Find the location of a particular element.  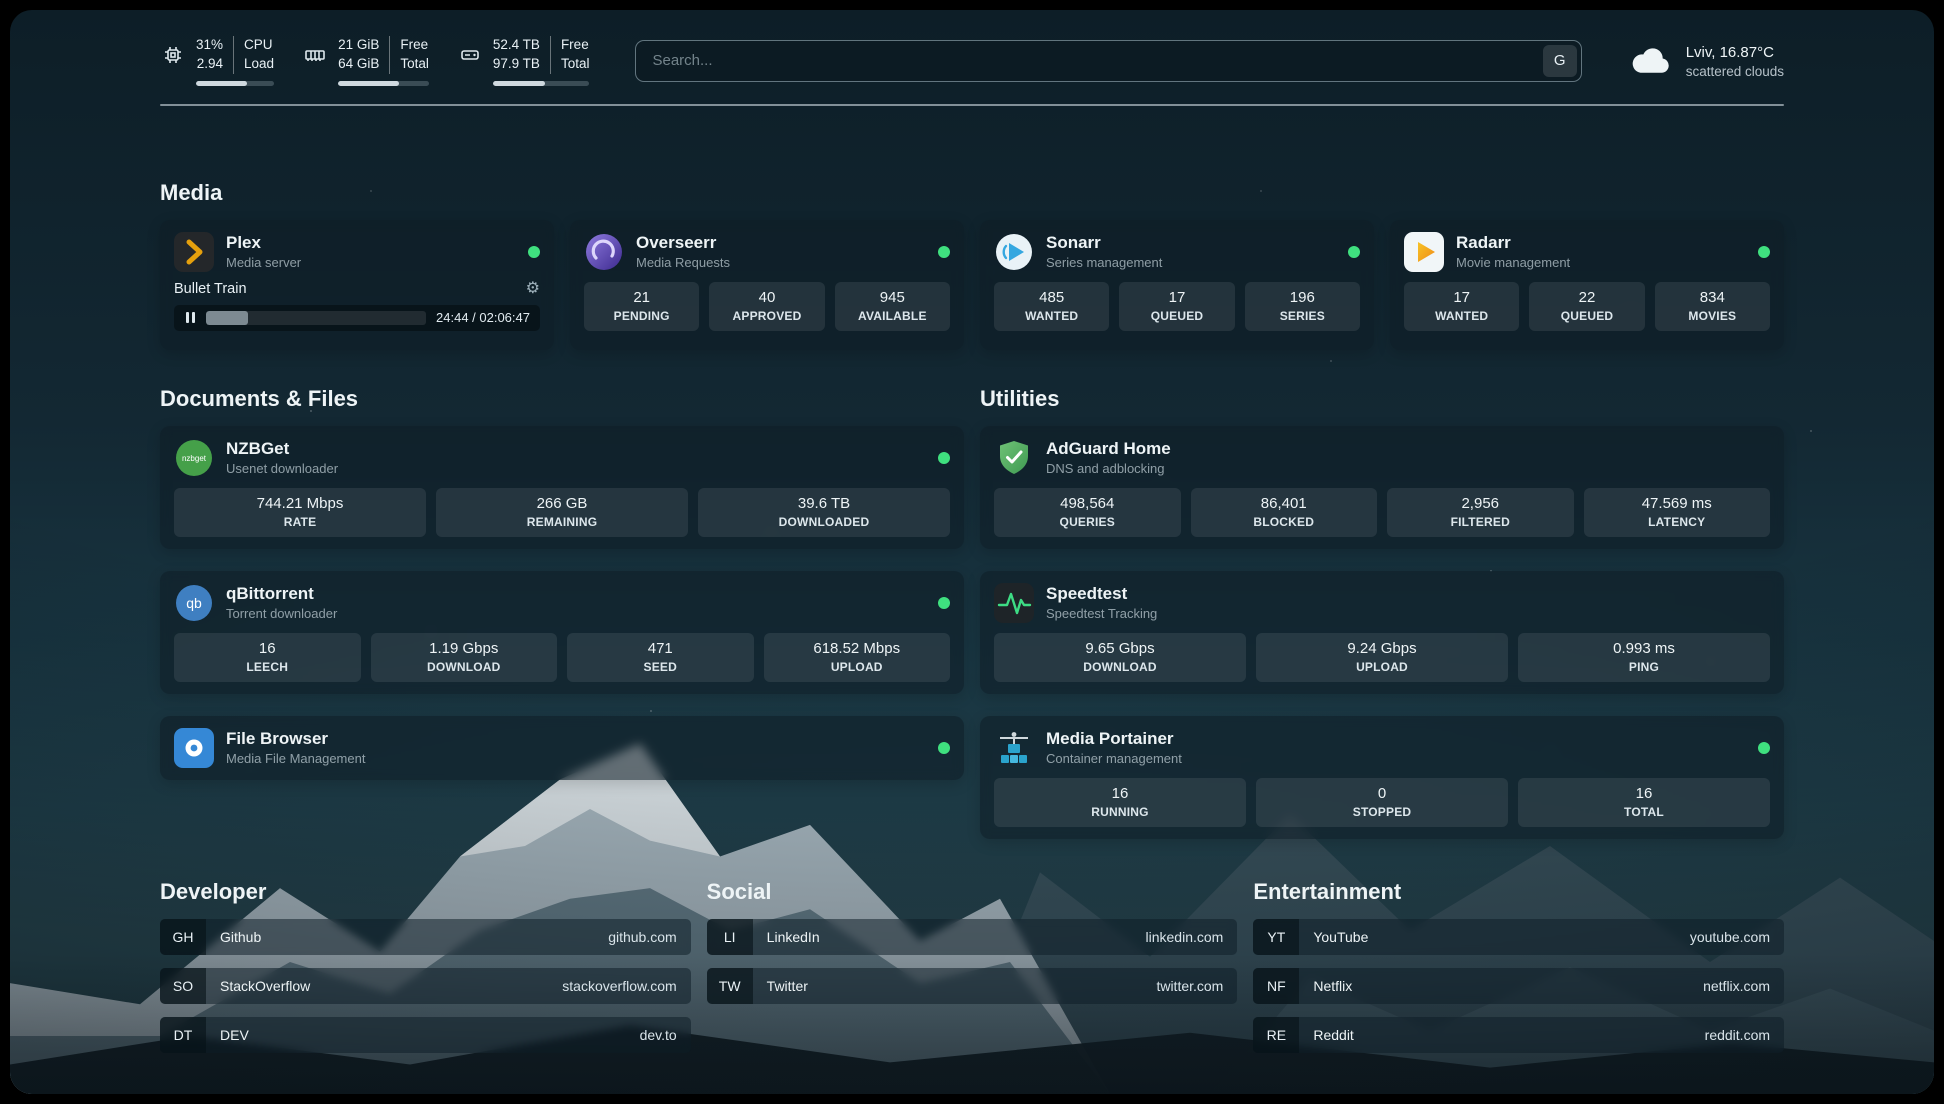

service-card-filebrowser: File Browser Media File Management is located at coordinates (562, 747).